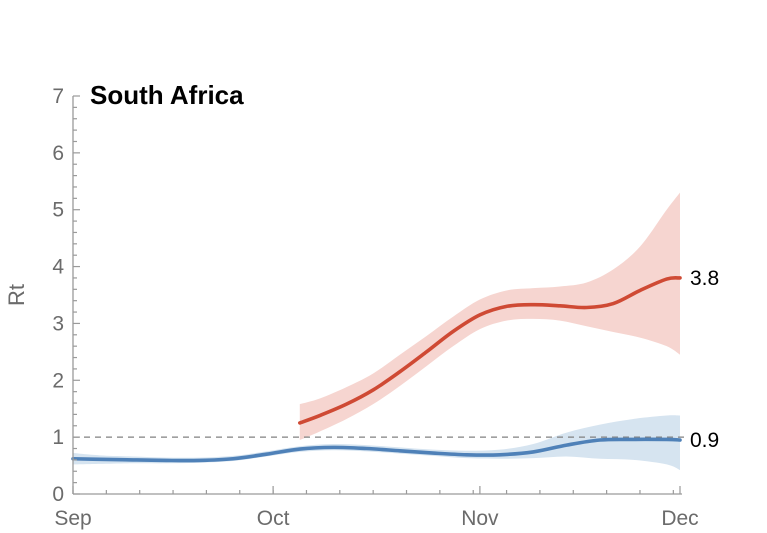 The height and width of the screenshot is (533, 767). I want to click on series-0-confidence-band, so click(376, 443).